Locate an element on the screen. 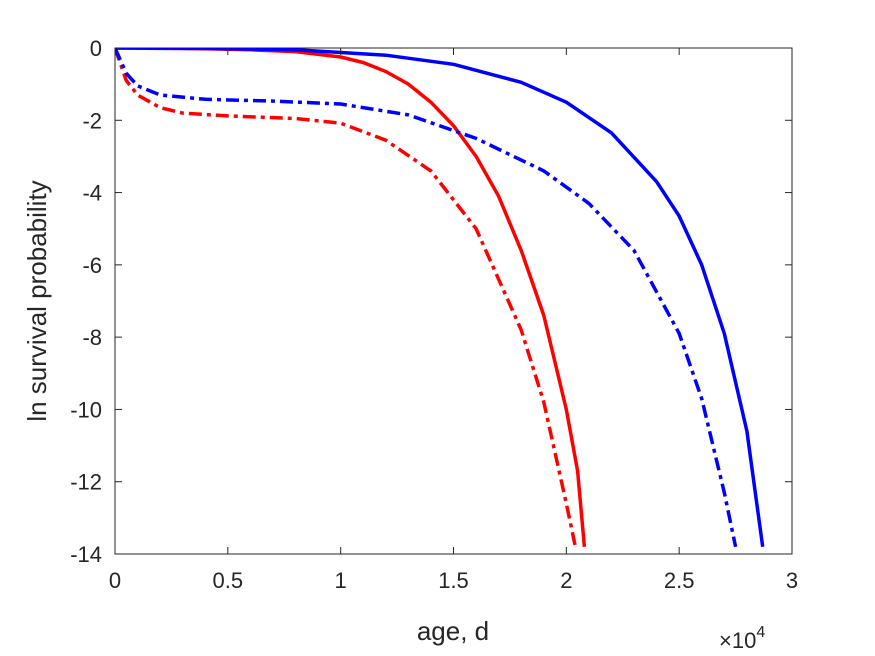  x-tick-label: 2.5 is located at coordinates (679, 580).